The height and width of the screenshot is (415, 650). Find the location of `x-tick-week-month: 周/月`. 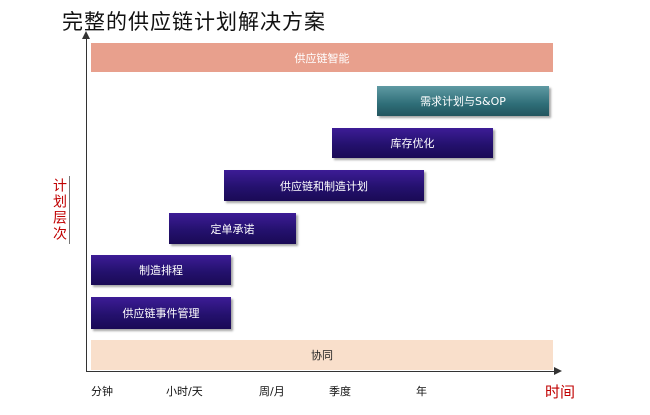

x-tick-week-month: 周/月 is located at coordinates (272, 391).